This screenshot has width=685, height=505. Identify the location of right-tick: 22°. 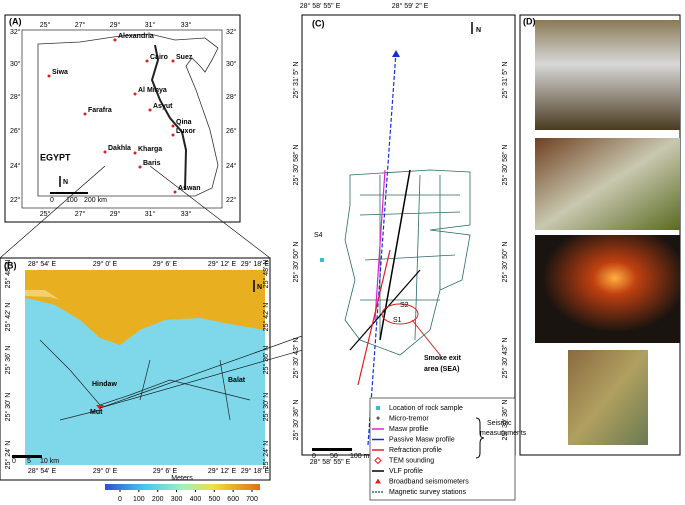
(231, 200).